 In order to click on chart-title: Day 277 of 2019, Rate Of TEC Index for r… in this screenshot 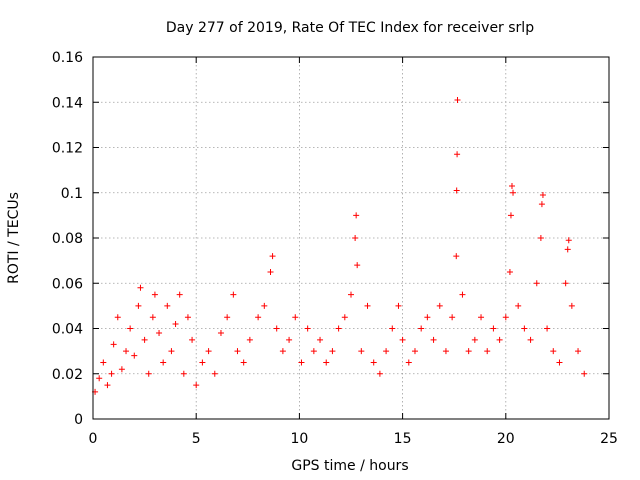, I will do `click(350, 28)`.